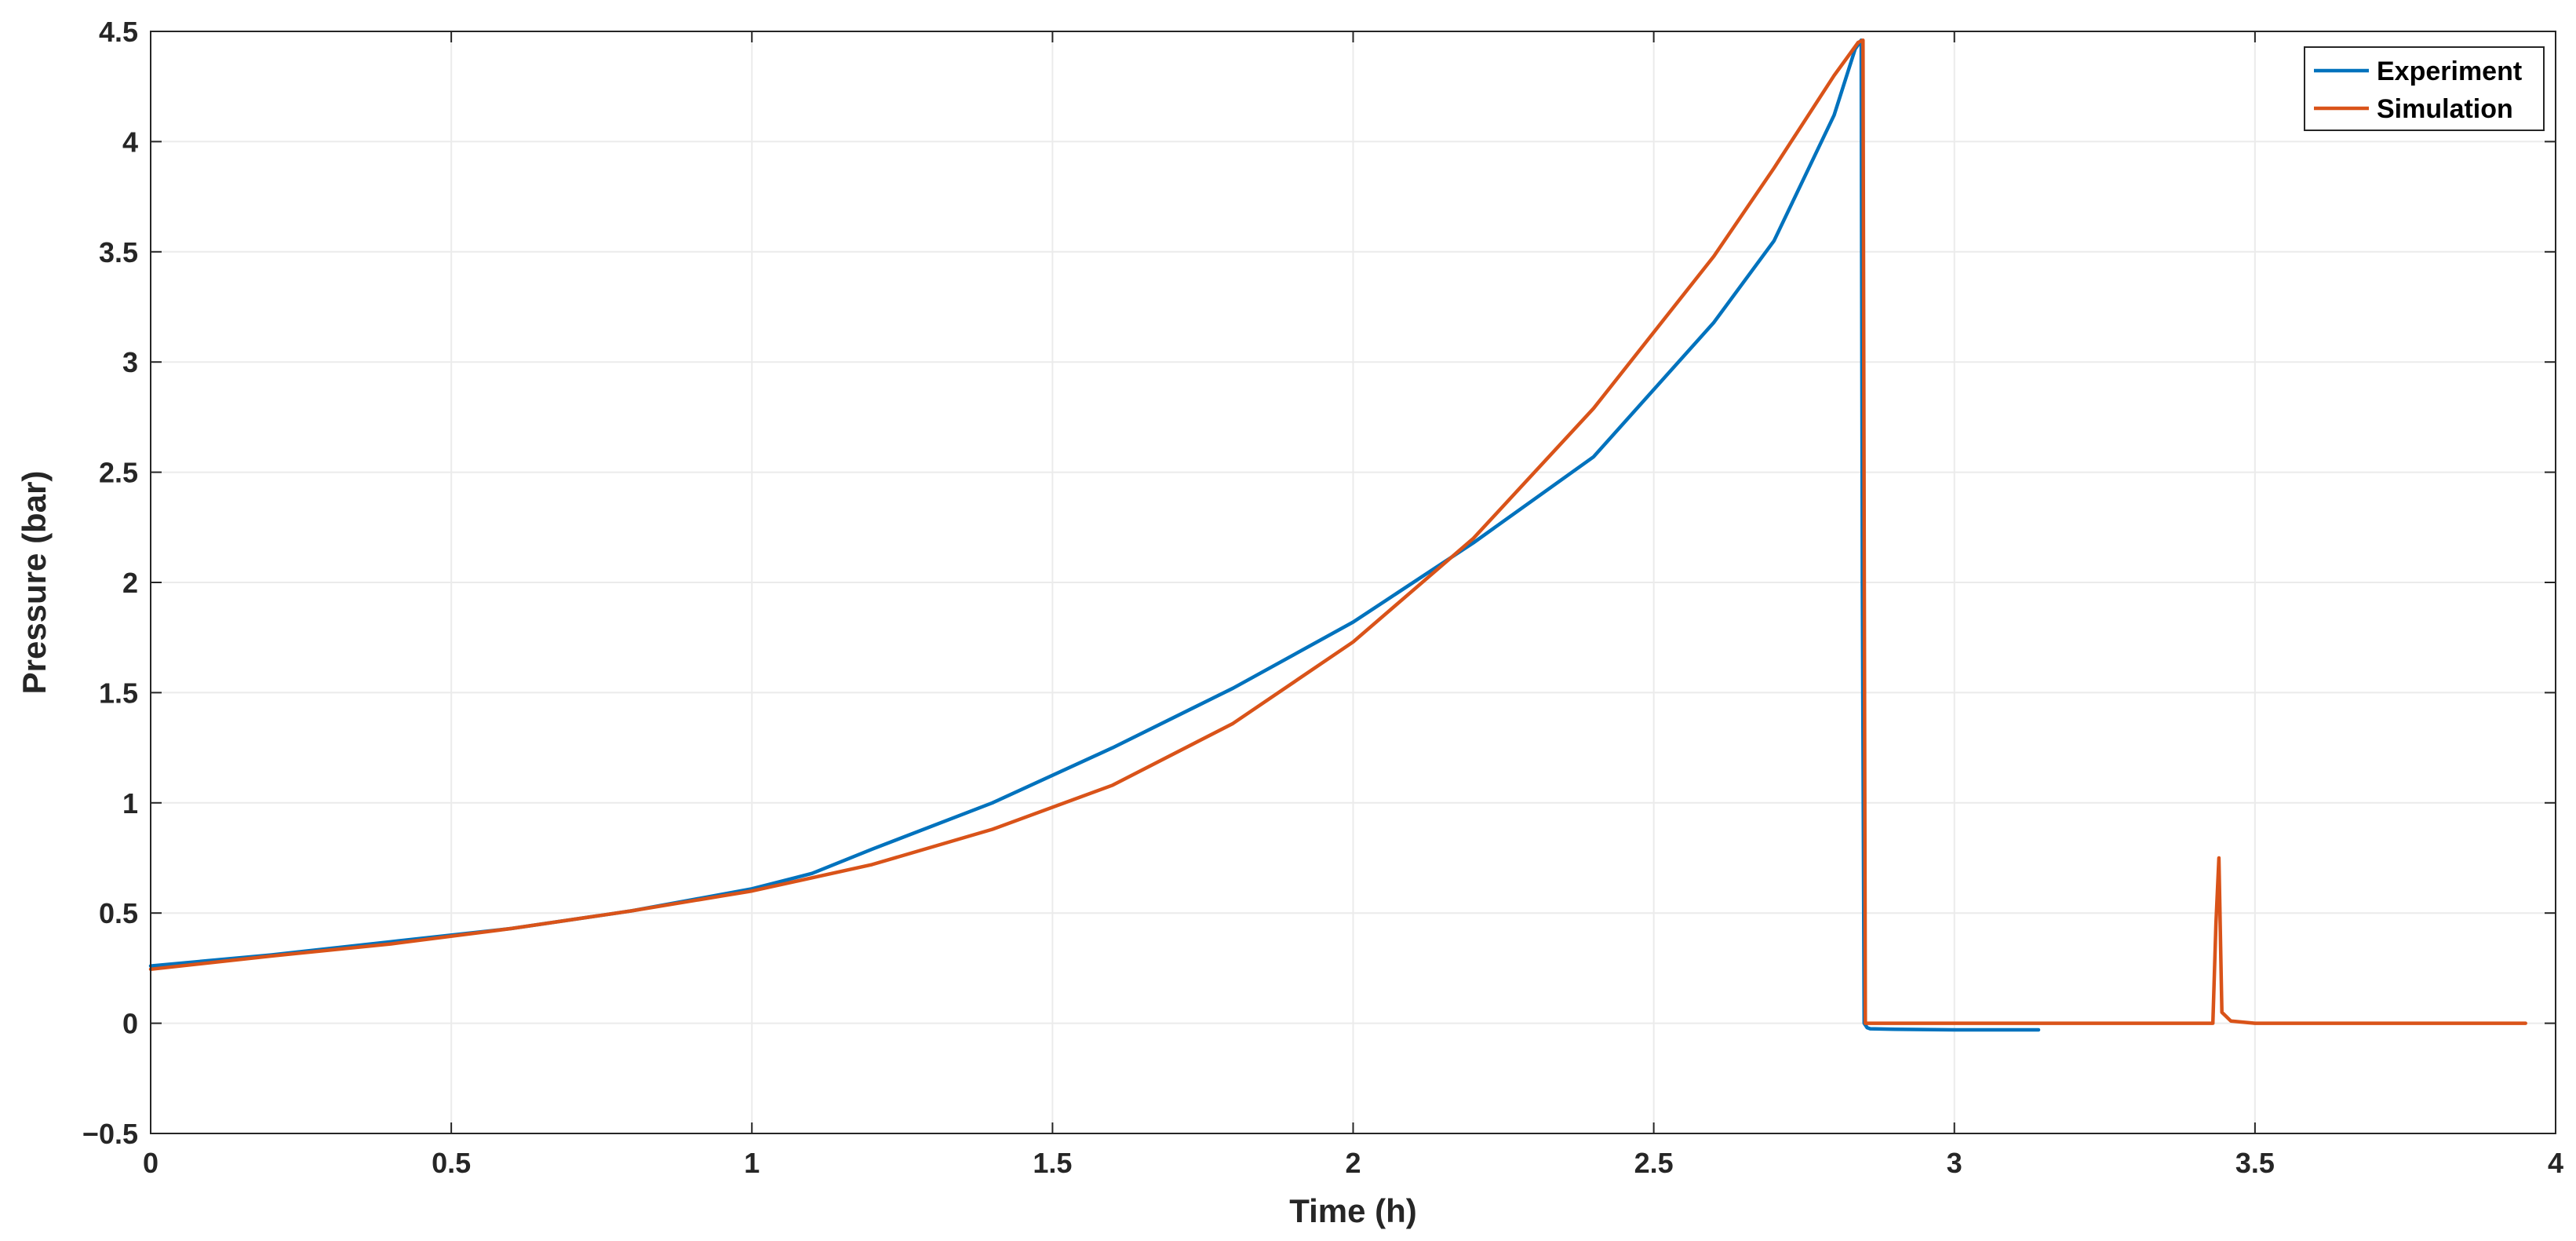  What do you see at coordinates (2255, 1163) in the screenshot?
I see `x-tick-label: 3.5` at bounding box center [2255, 1163].